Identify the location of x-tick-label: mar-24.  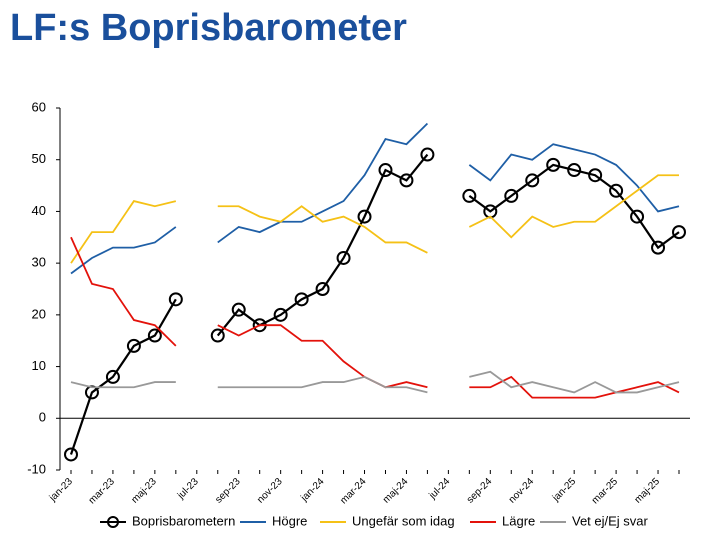
(353, 491).